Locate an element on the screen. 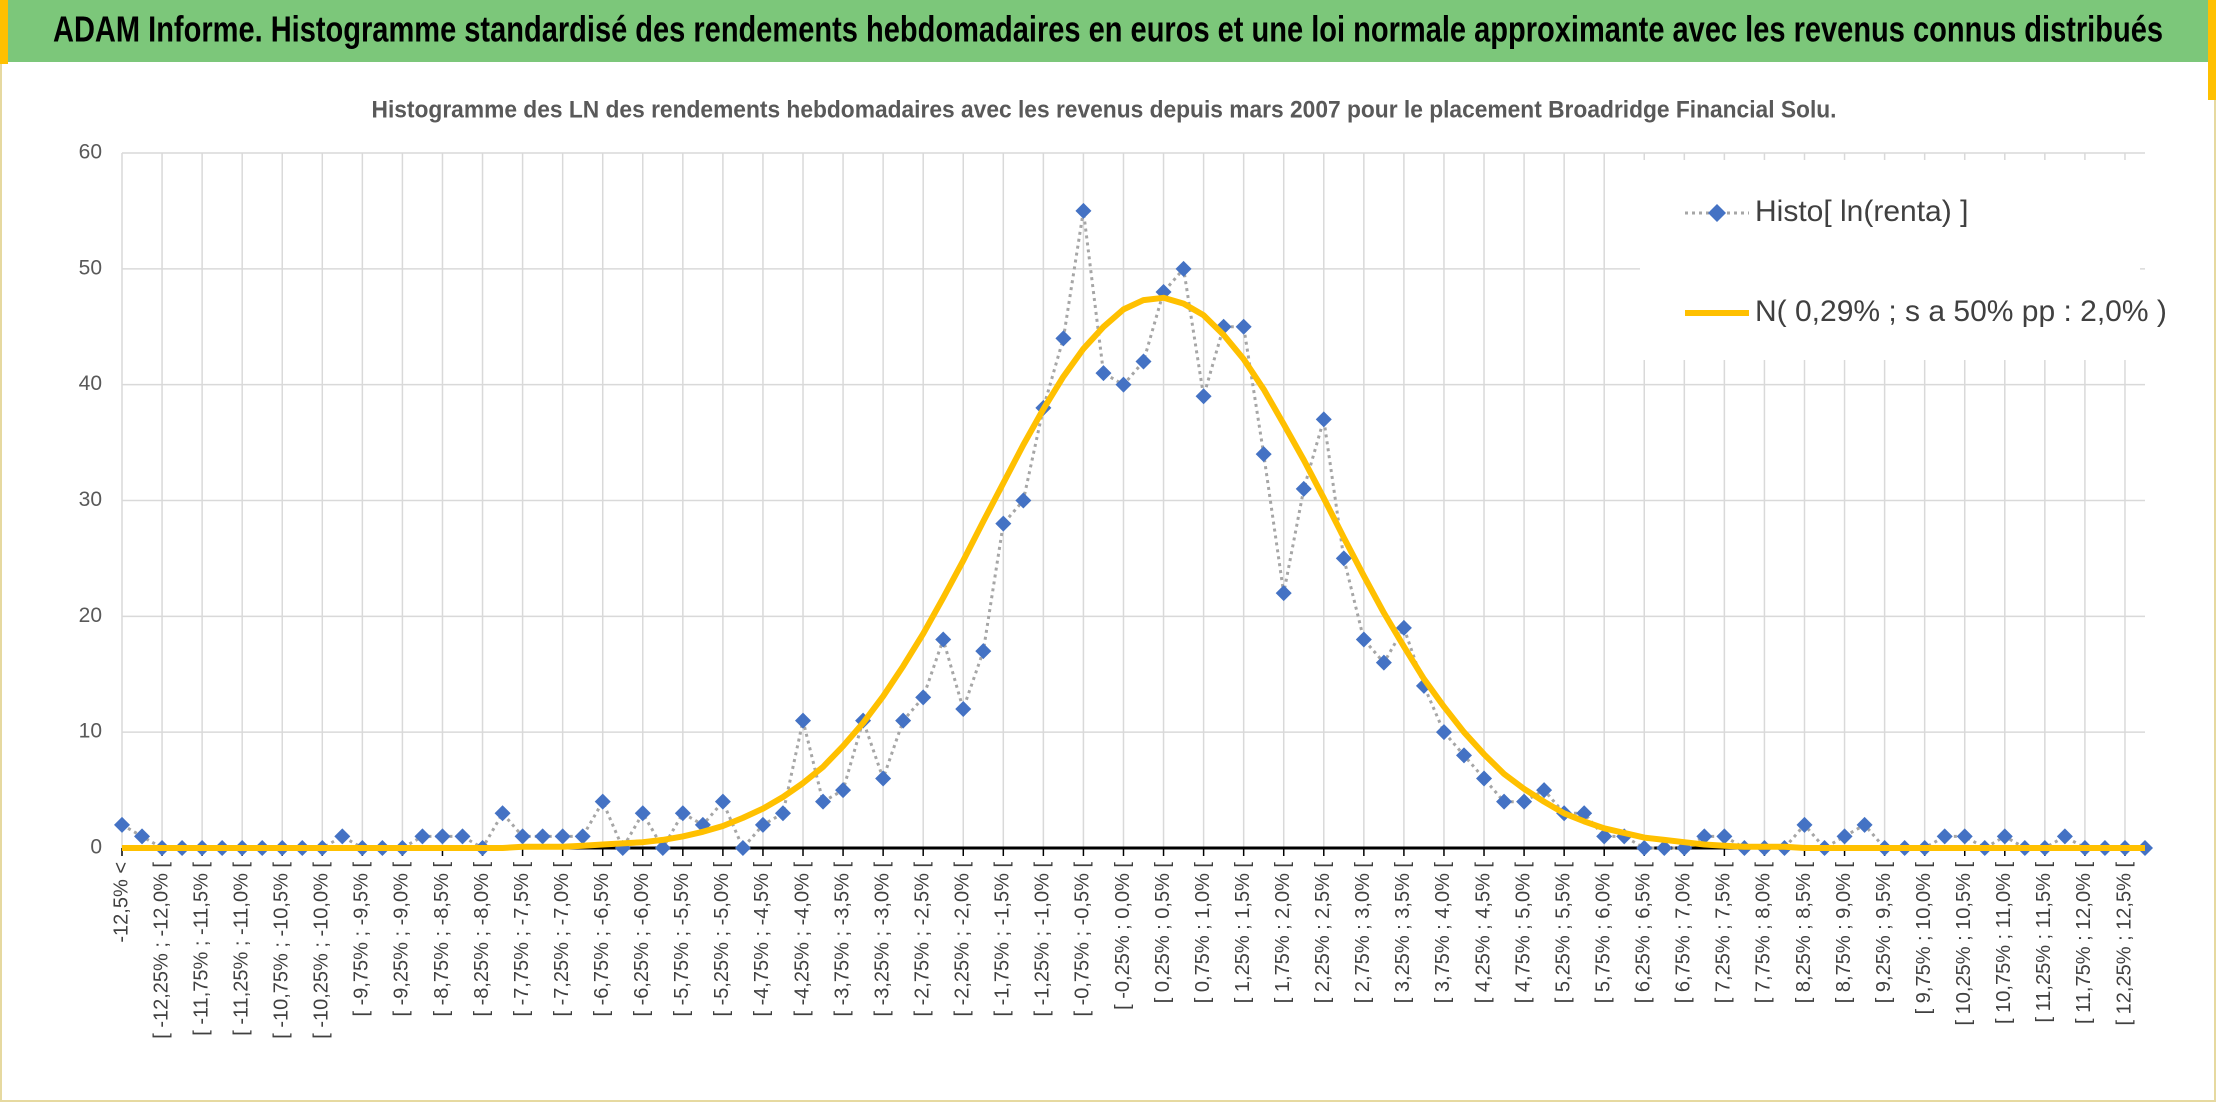 This screenshot has width=2216, height=1102. x-tick-label: [ 1,75% ; 2,0% [ is located at coordinates (1283, 933).